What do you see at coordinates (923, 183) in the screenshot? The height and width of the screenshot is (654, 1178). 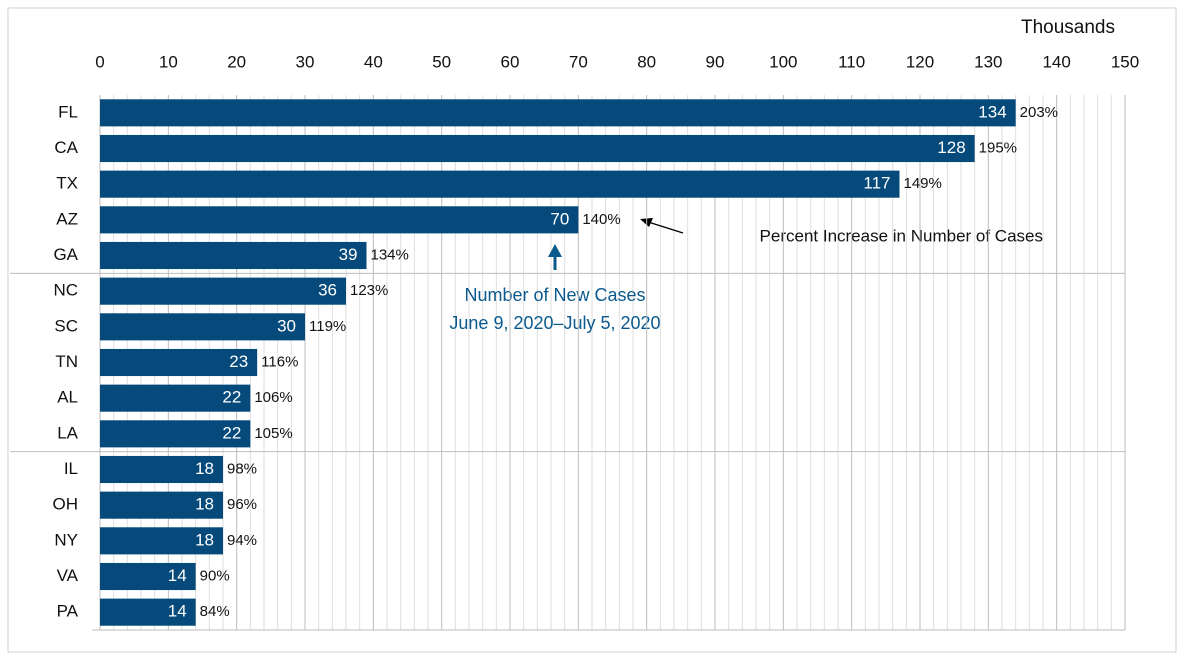 I see `percent-label: 149%` at bounding box center [923, 183].